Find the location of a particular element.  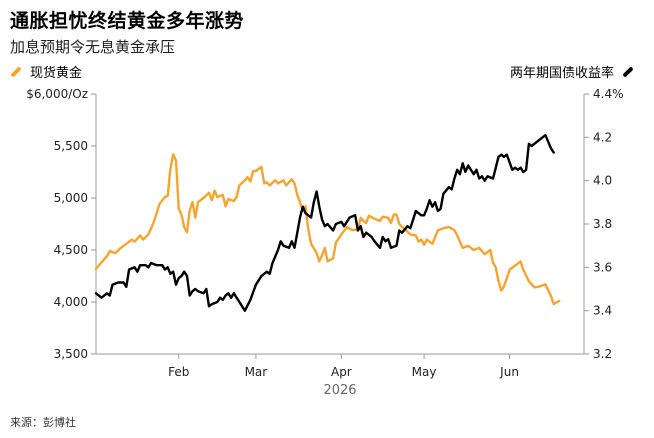

legend-yield-label: 两年期国债收益率 is located at coordinates (561, 73).